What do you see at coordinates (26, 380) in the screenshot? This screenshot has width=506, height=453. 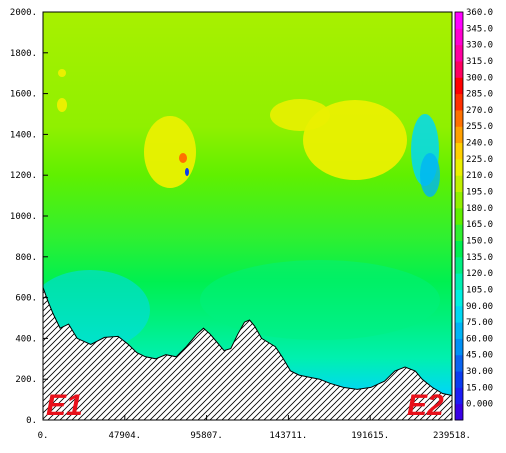 I see `y-tick-label: 200.` at bounding box center [26, 380].